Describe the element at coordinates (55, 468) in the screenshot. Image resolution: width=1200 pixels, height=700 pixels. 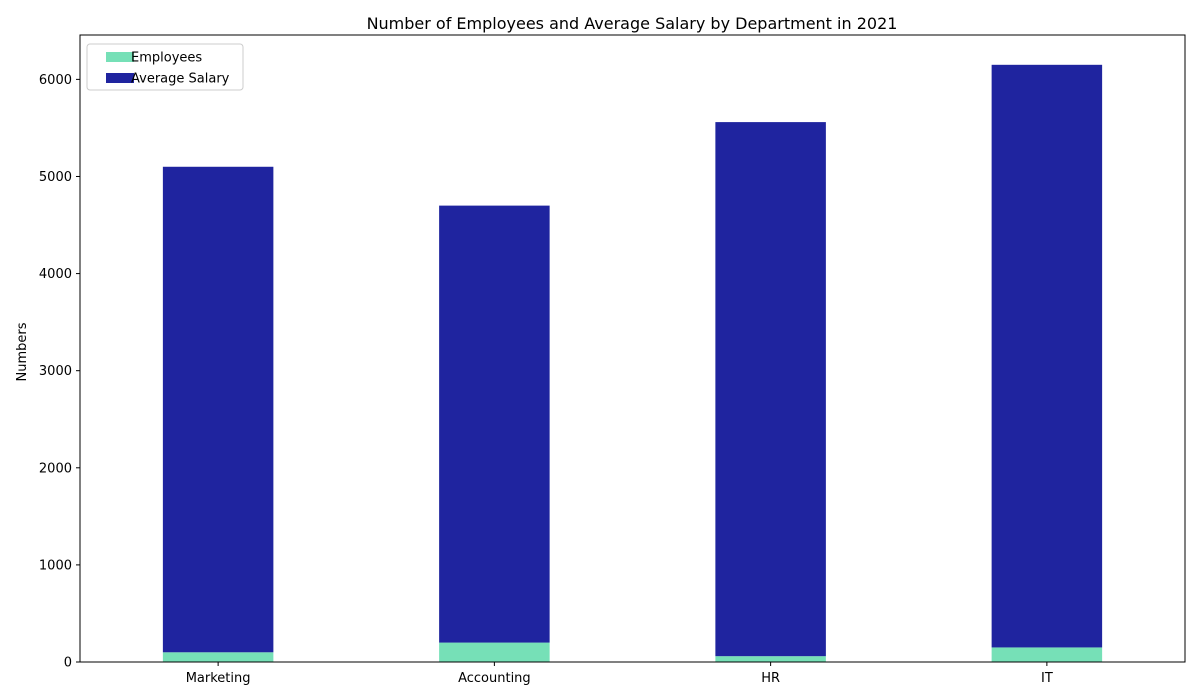
I see `y-tick-label: 2000` at that location.